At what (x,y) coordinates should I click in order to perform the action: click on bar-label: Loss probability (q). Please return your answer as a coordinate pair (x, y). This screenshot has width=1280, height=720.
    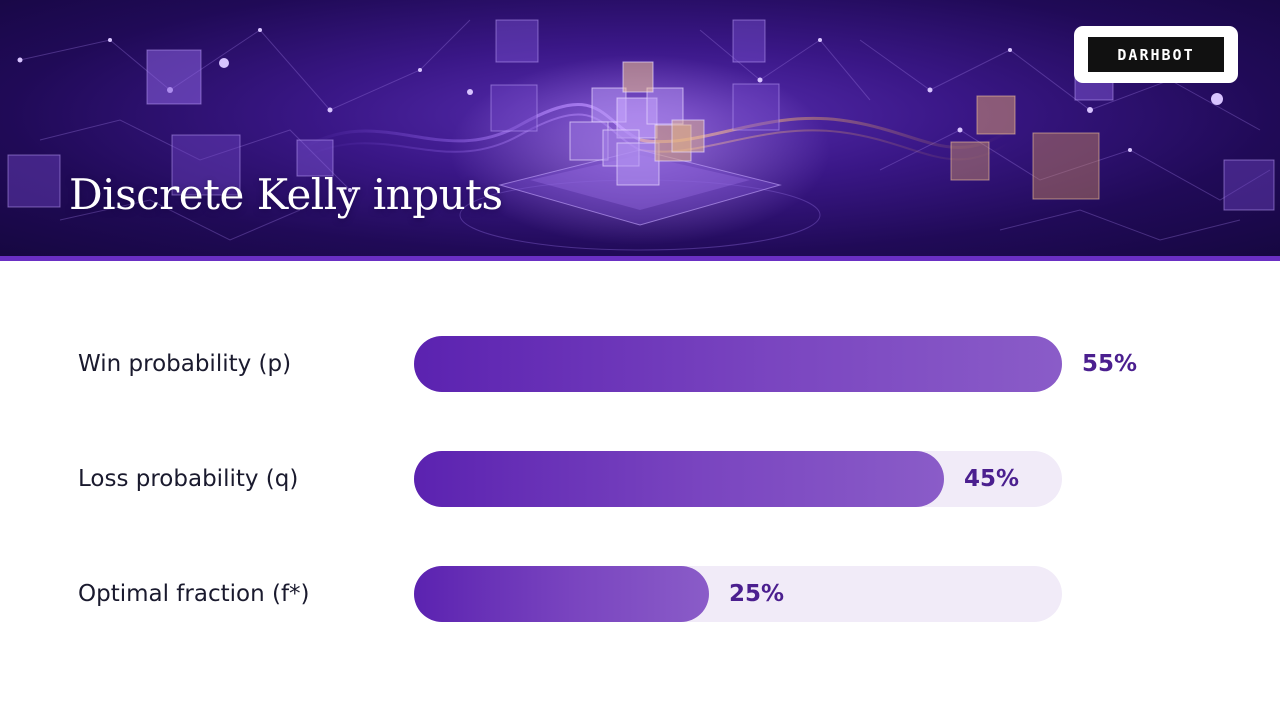
    Looking at the image, I should click on (188, 479).